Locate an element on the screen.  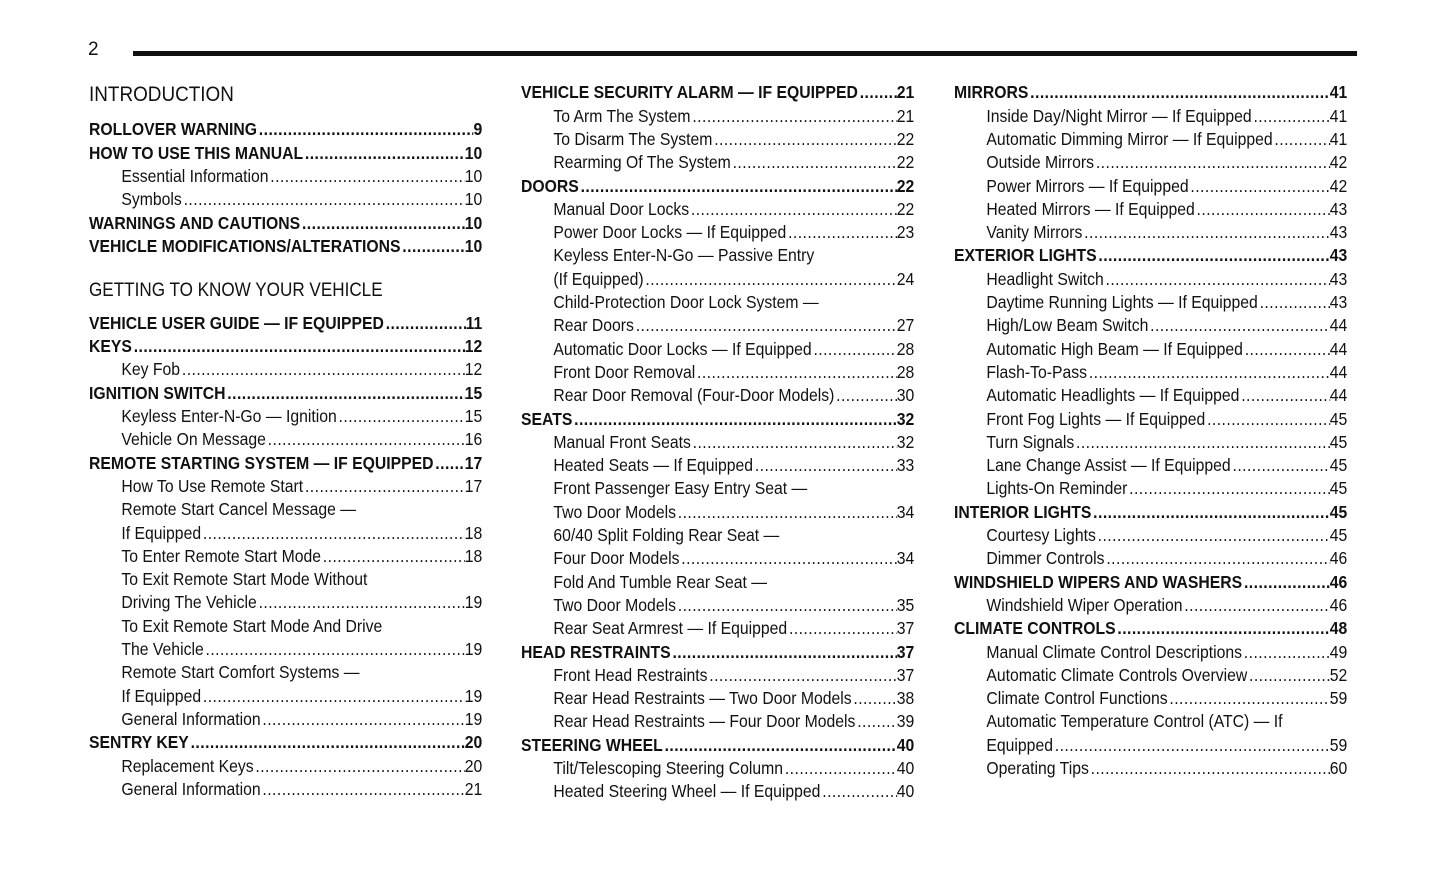
entry-title: To Enter Remote Start Mode is located at coordinates (221, 555).